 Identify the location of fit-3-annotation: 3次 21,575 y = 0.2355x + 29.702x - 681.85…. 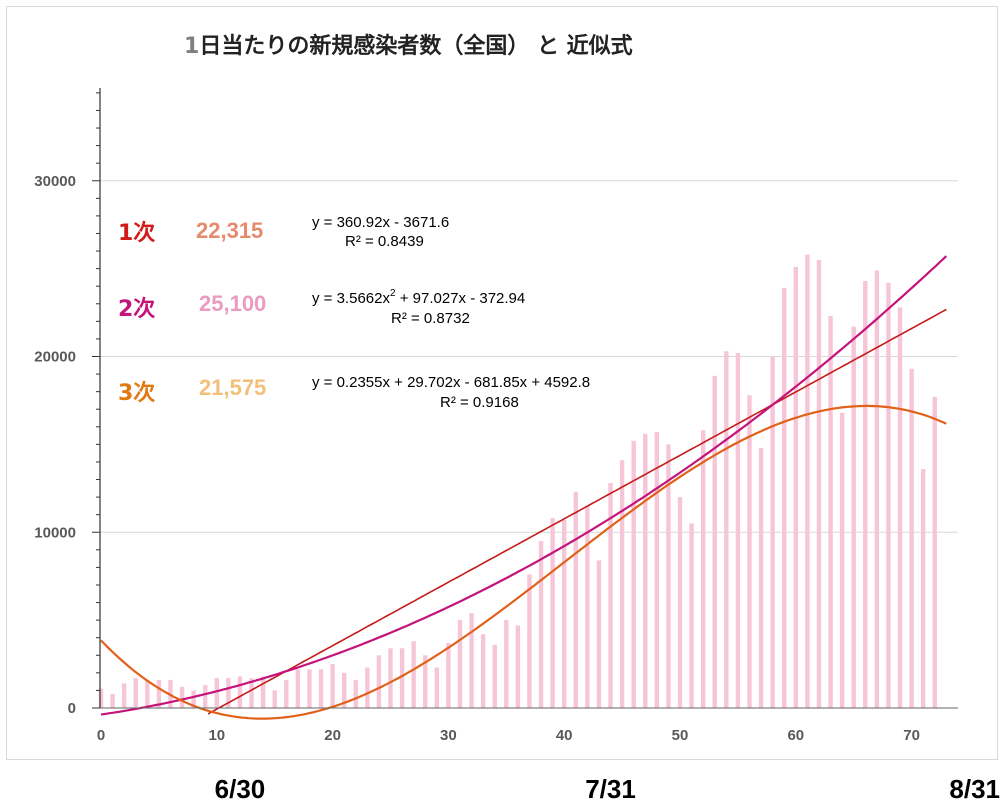
(354, 392).